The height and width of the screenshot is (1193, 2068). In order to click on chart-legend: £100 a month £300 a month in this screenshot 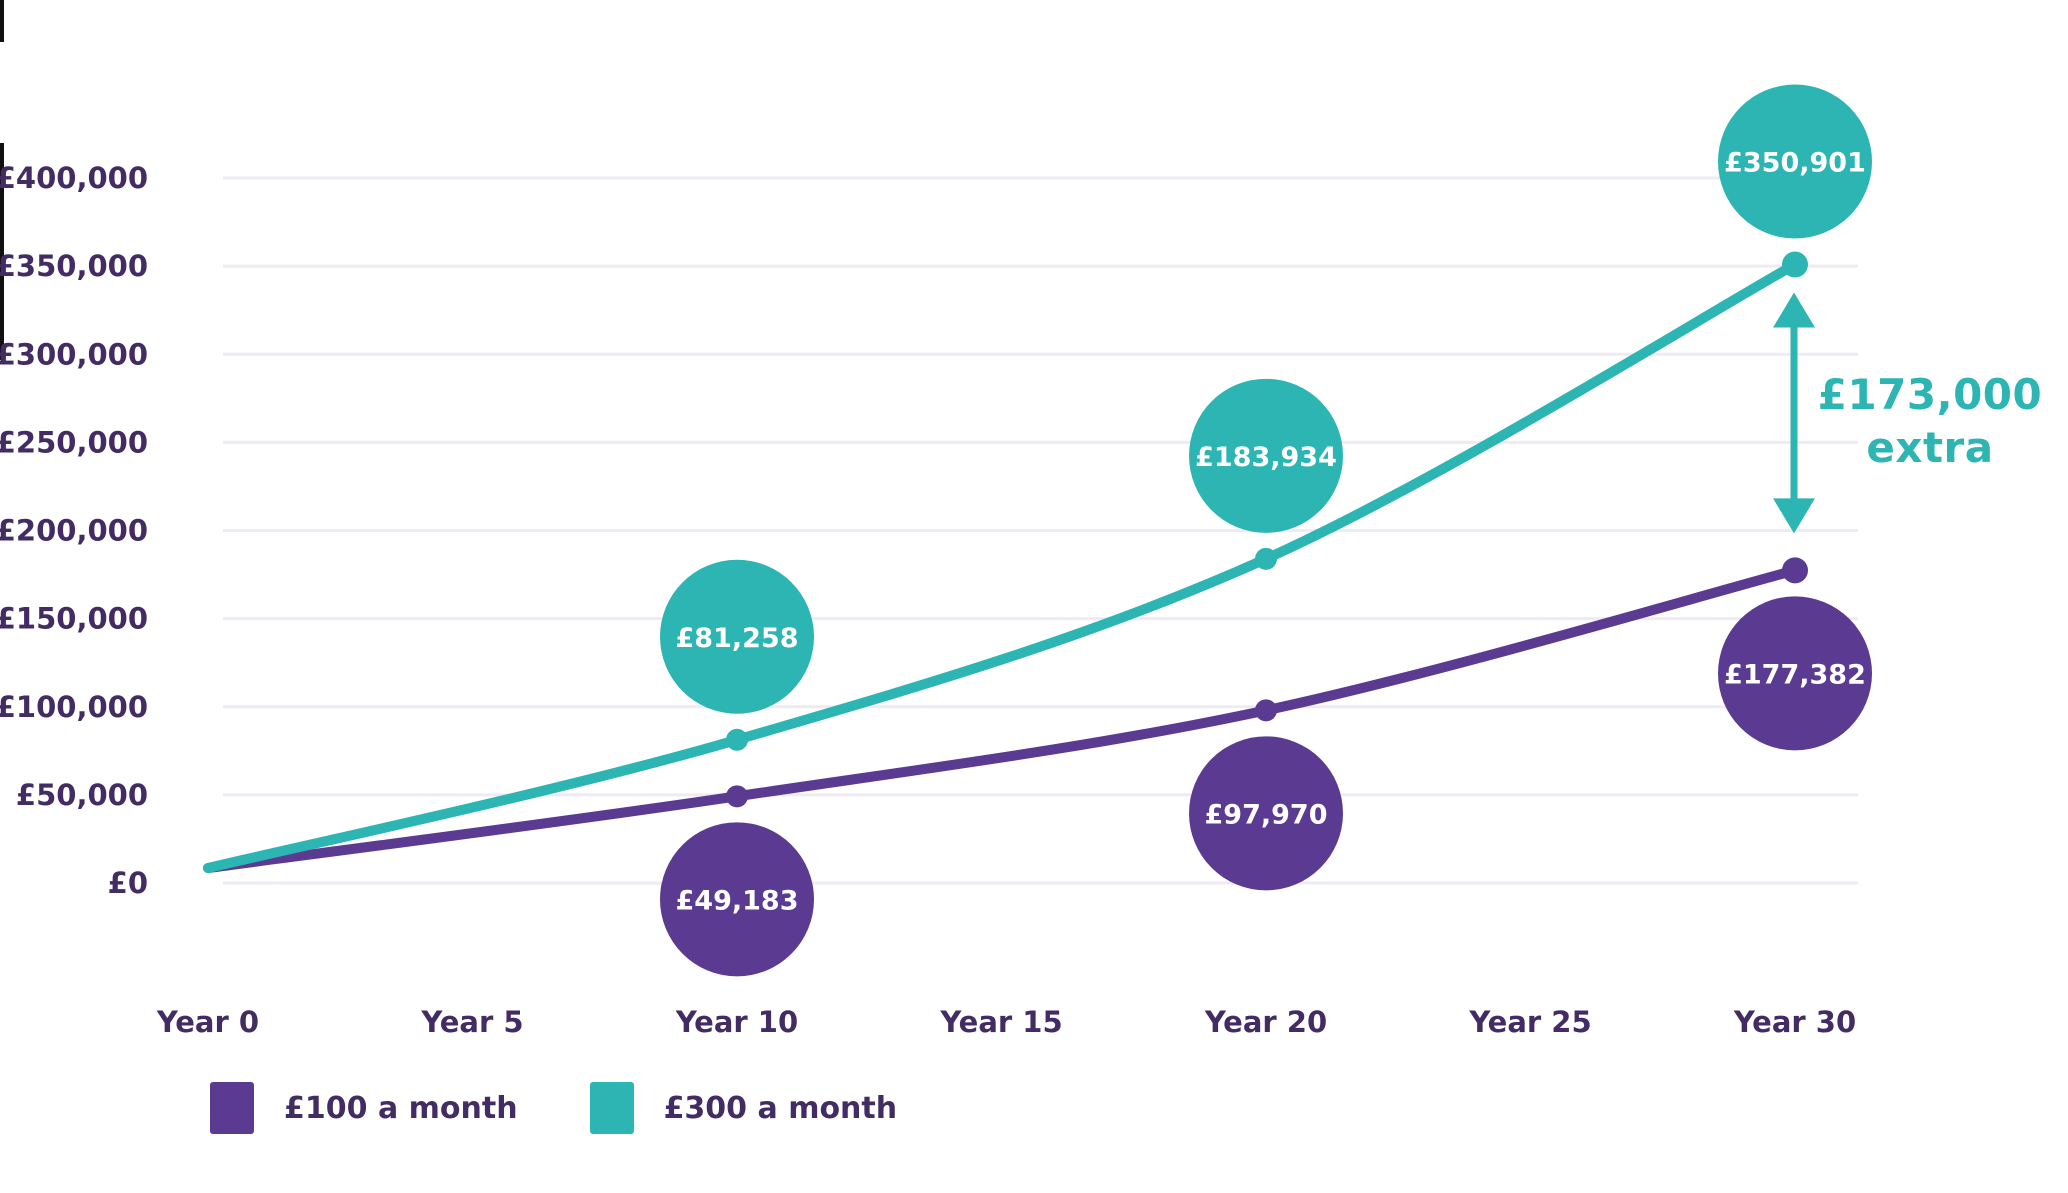, I will do `click(553, 1108)`.